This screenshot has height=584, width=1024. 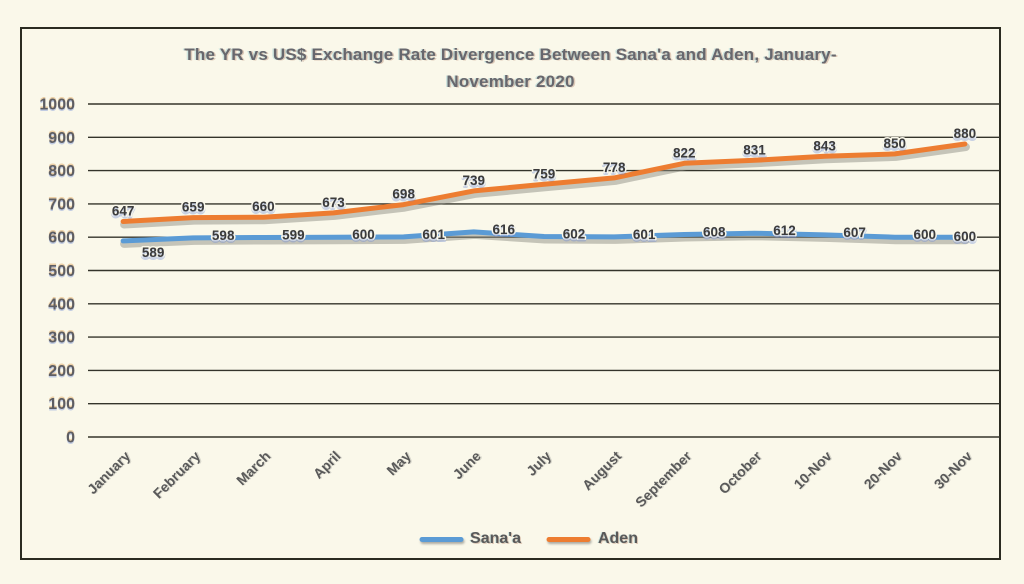 I want to click on x-axis-label: March, so click(x=253, y=468).